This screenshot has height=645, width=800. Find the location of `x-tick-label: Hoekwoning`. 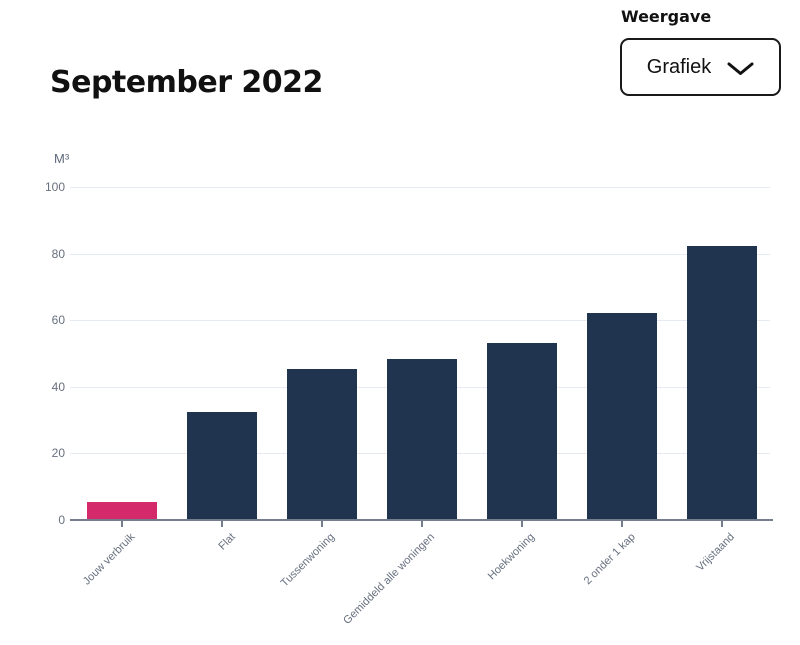

x-tick-label: Hoekwoning is located at coordinates (512, 557).